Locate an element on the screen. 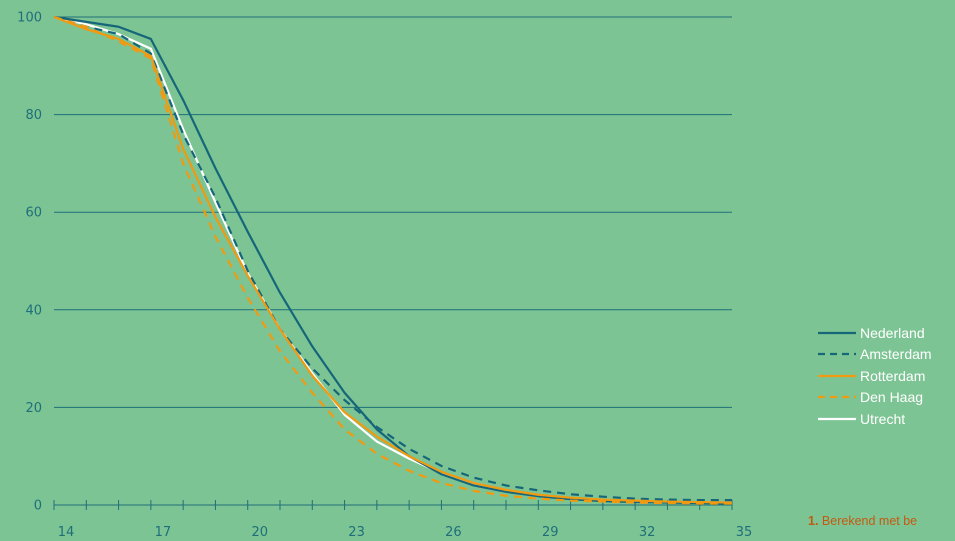 The image size is (955, 541). legend-item-amsterdam: Amsterdam is located at coordinates (875, 355).